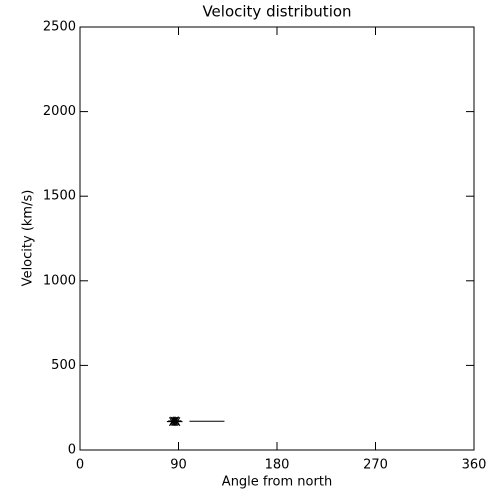  I want to click on x-tick-label: 180, so click(277, 465).